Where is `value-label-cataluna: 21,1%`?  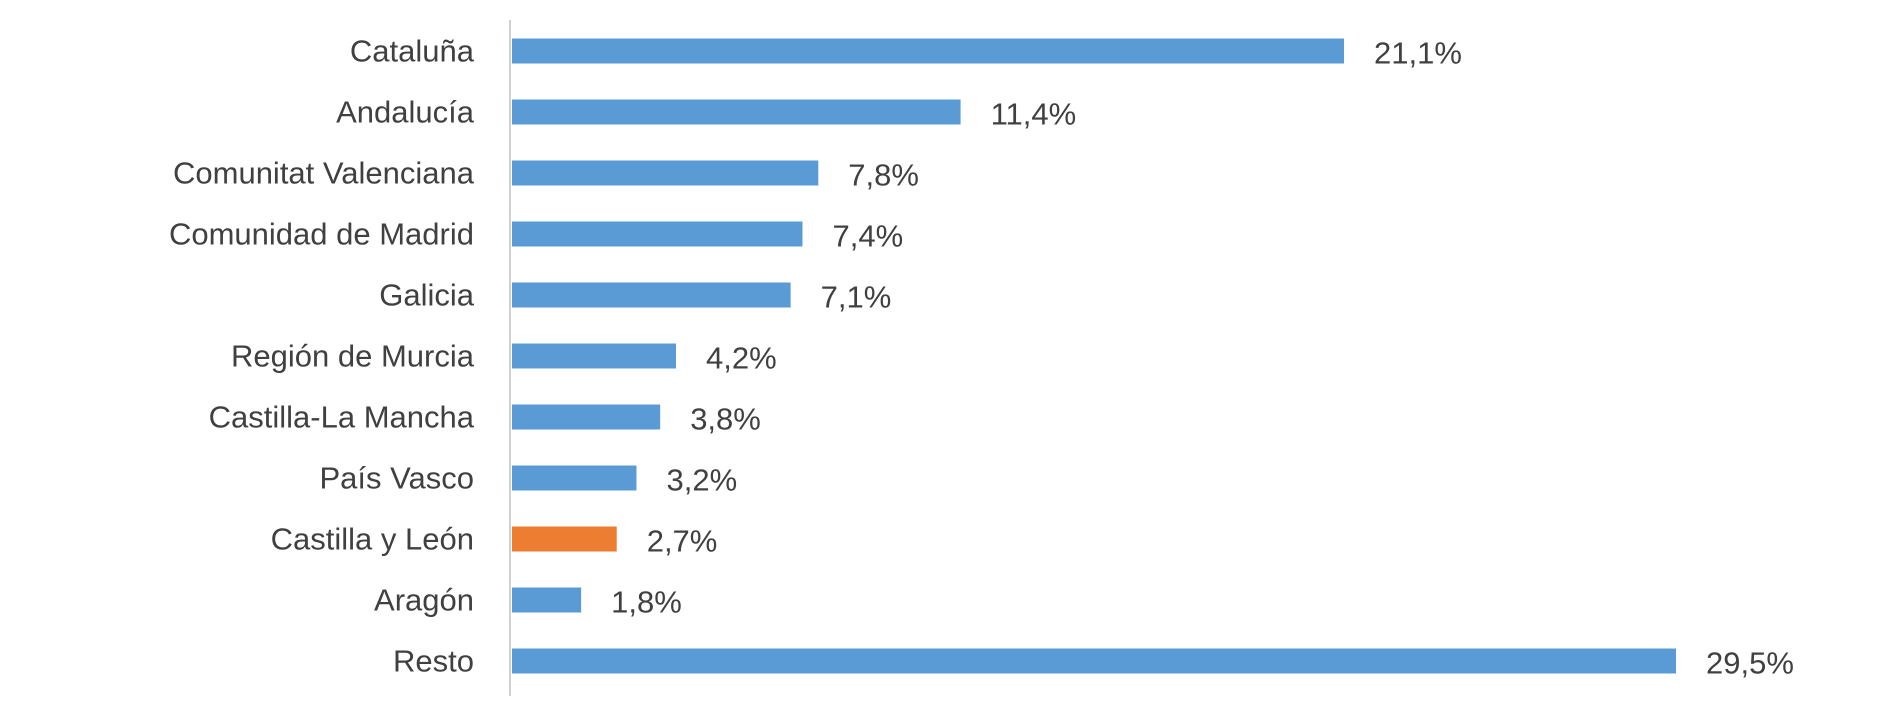
value-label-cataluna: 21,1% is located at coordinates (1418, 53).